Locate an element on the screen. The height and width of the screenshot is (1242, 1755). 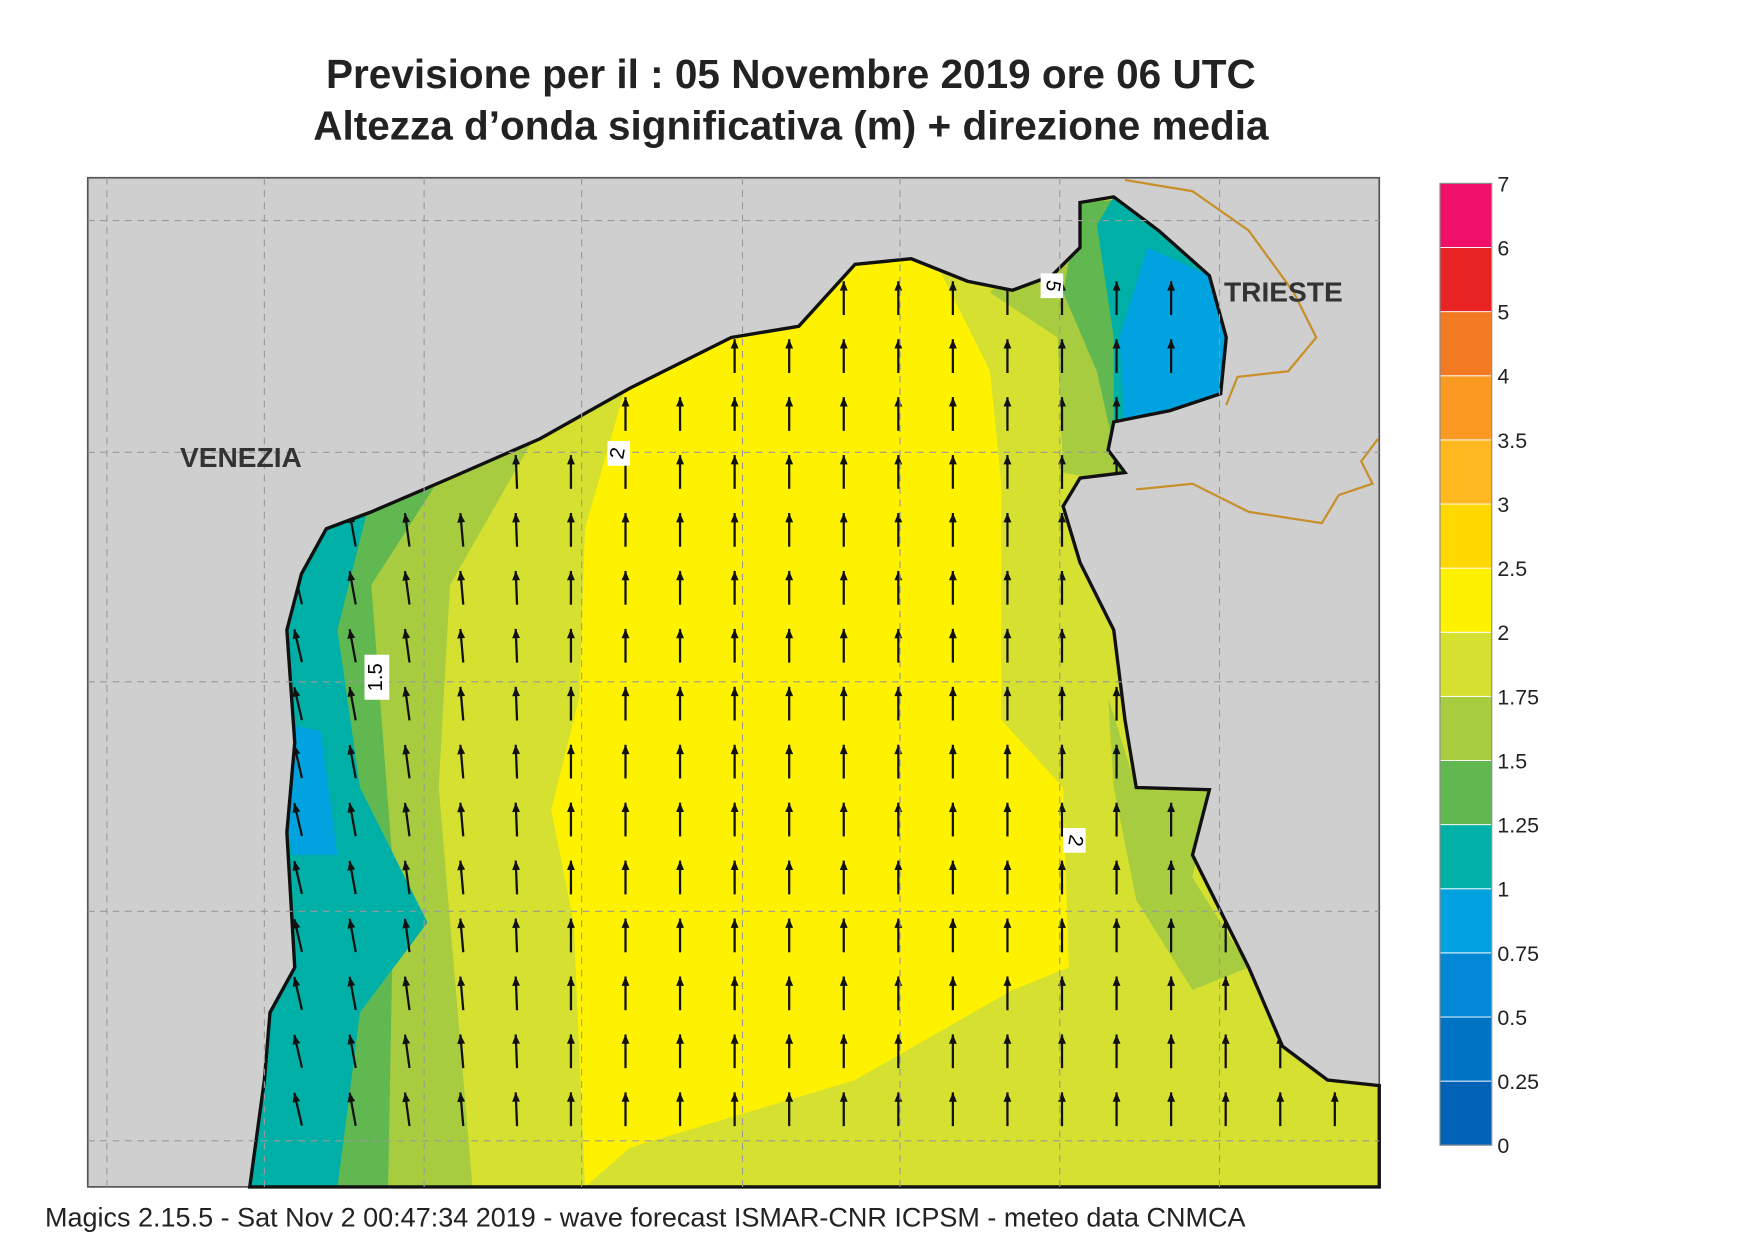
colorbar-label: 1 is located at coordinates (1503, 890).